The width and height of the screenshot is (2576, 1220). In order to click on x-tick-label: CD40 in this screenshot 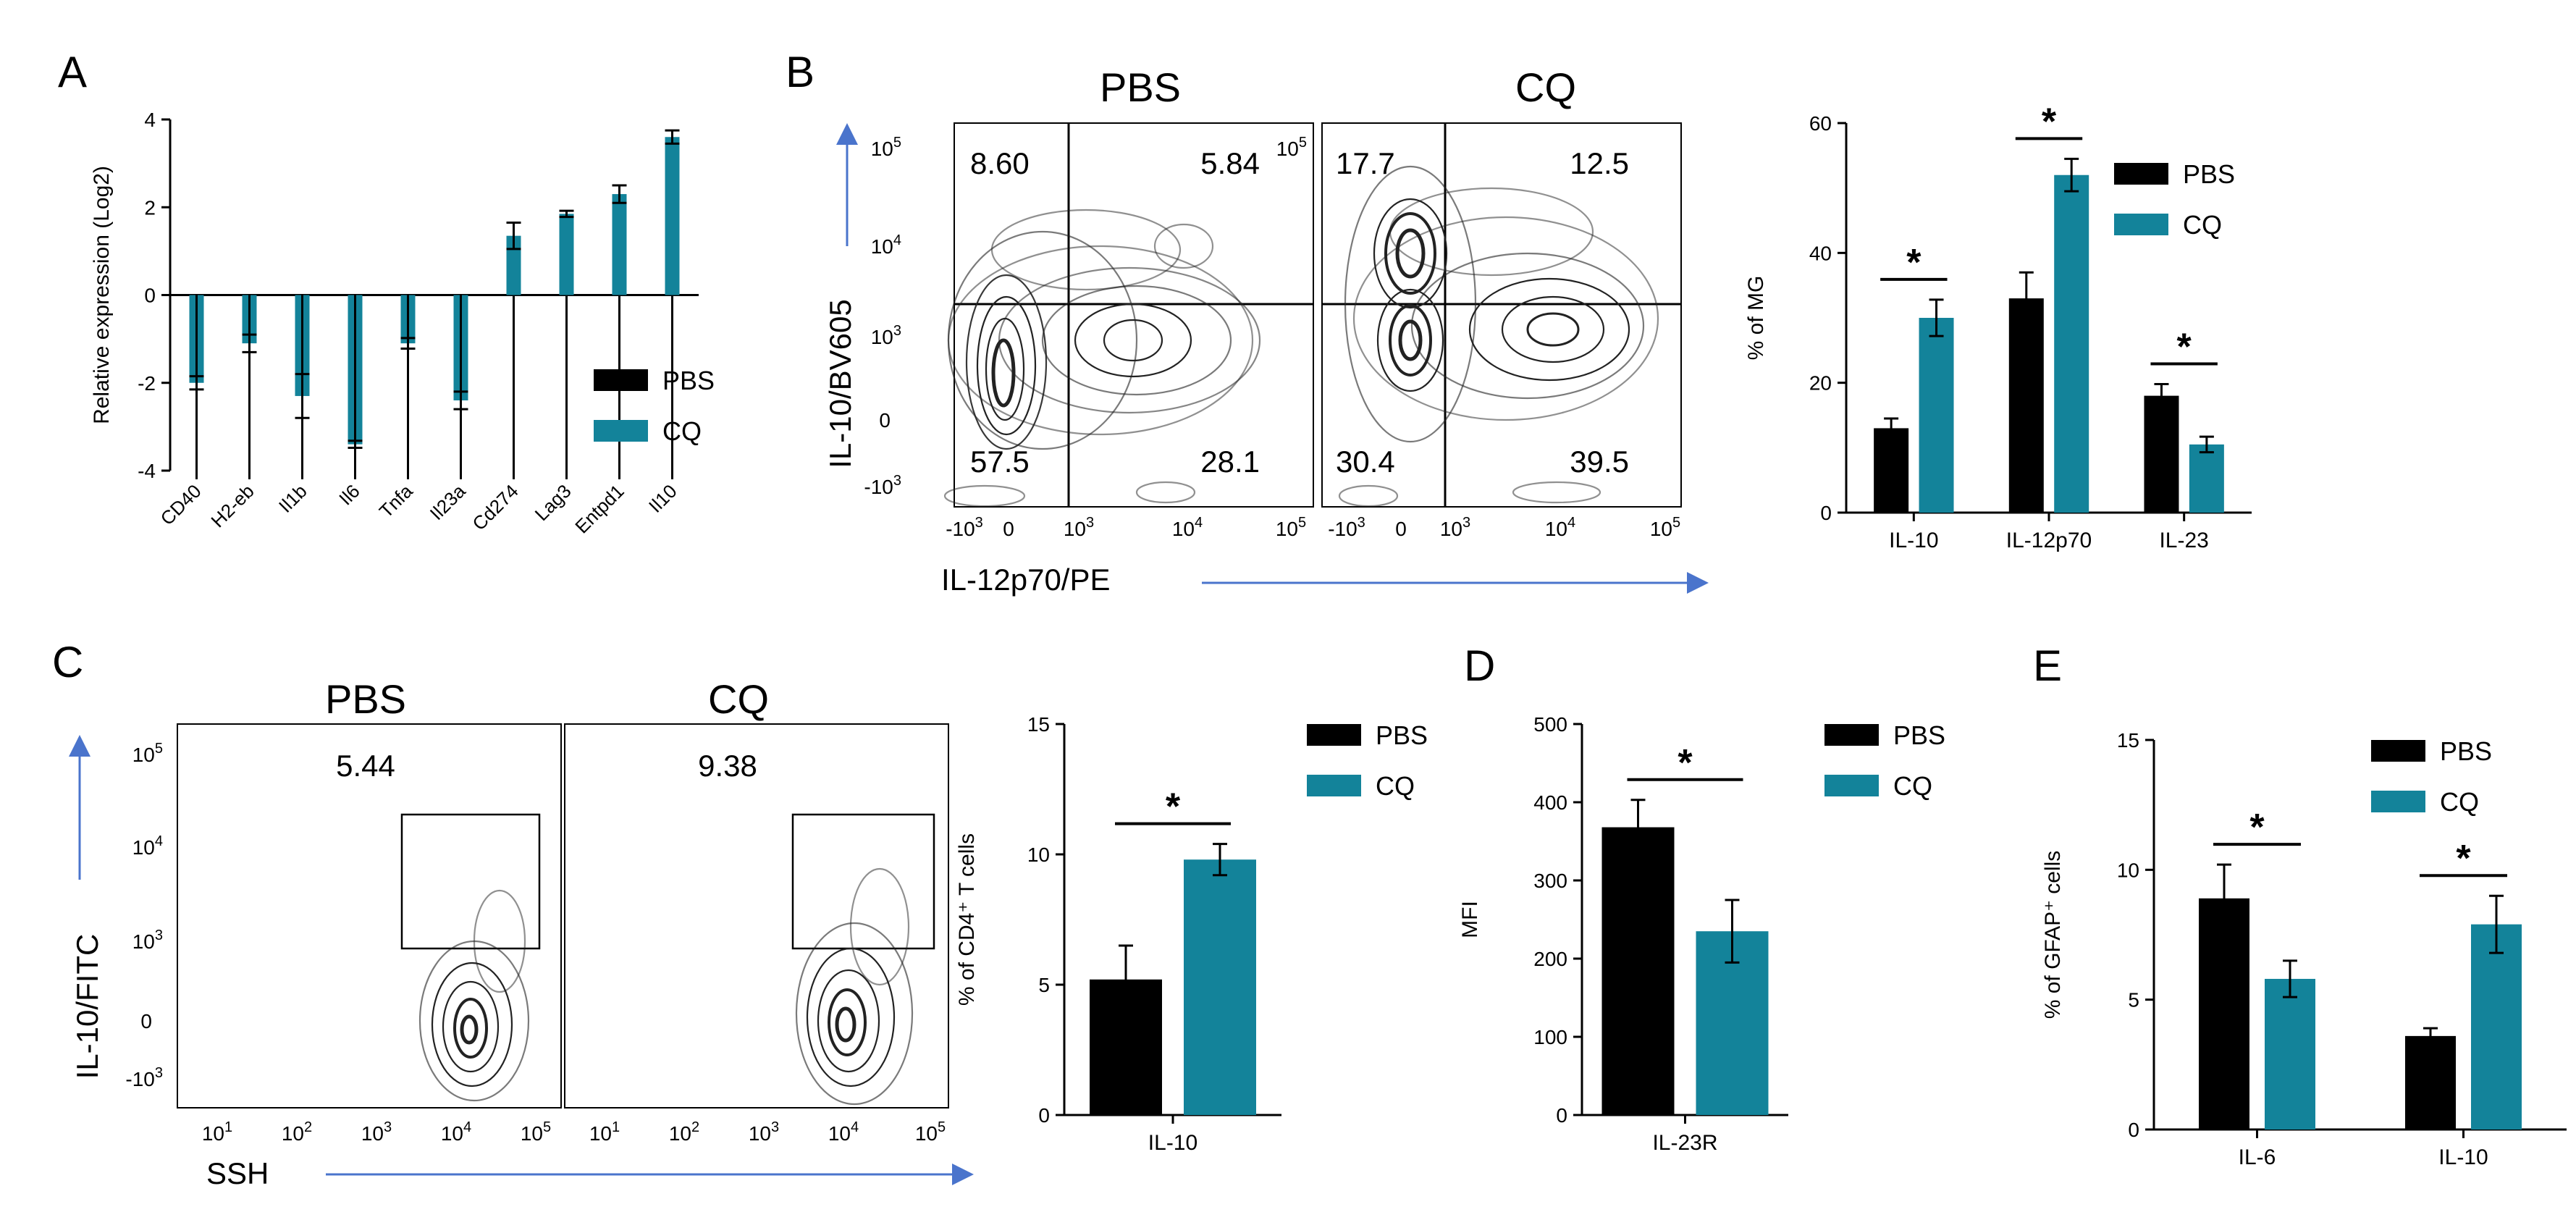, I will do `click(181, 504)`.